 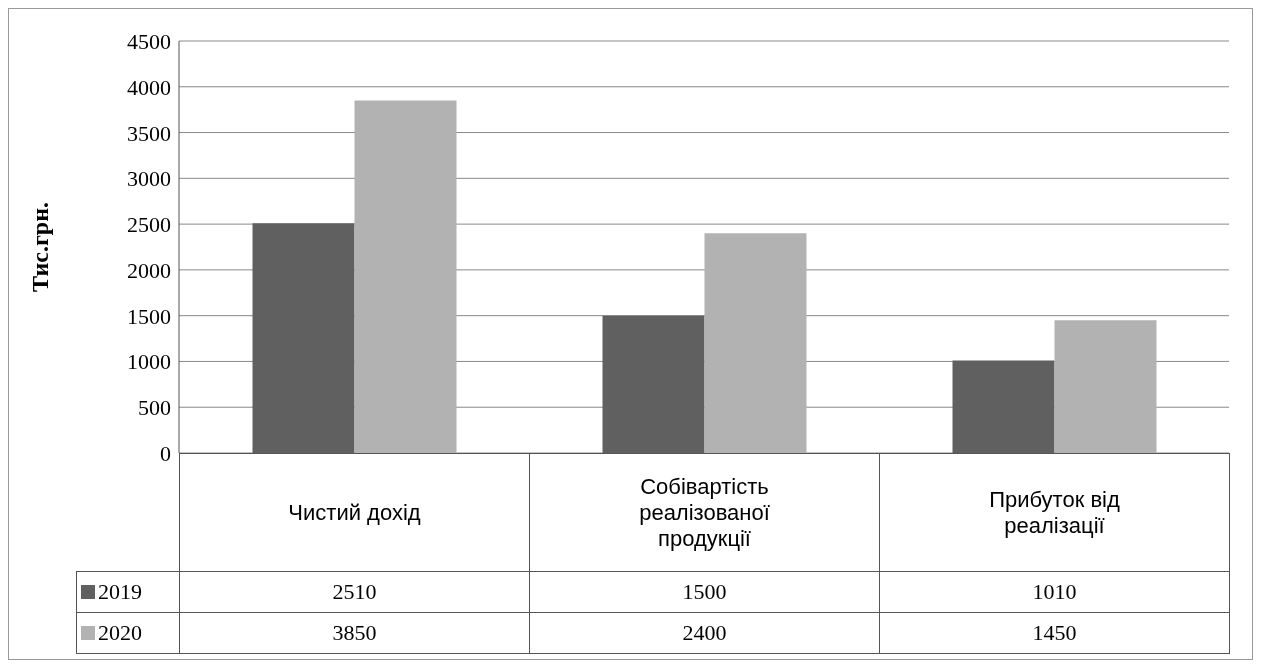 I want to click on data-label: 2510, so click(x=354, y=592).